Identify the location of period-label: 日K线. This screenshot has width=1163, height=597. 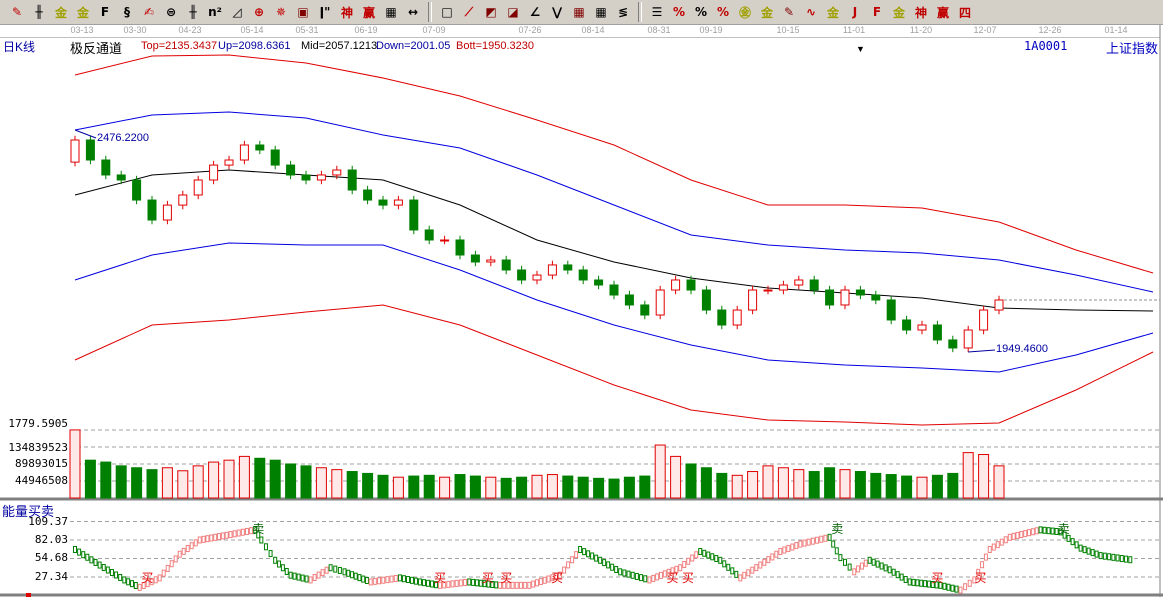
(19, 47).